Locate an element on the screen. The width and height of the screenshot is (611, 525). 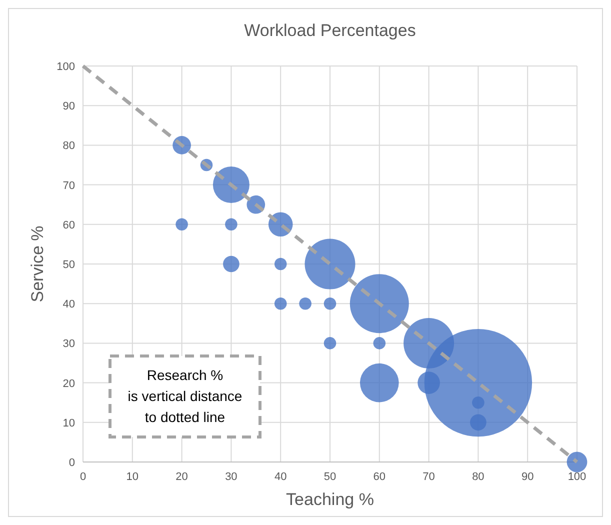
x-axis-title: Teaching % is located at coordinates (330, 499).